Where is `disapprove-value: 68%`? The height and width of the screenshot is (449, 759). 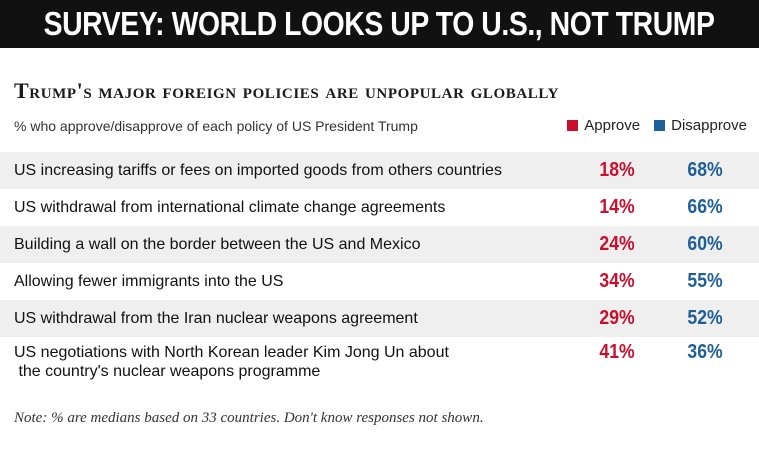 disapprove-value: 68% is located at coordinates (705, 170).